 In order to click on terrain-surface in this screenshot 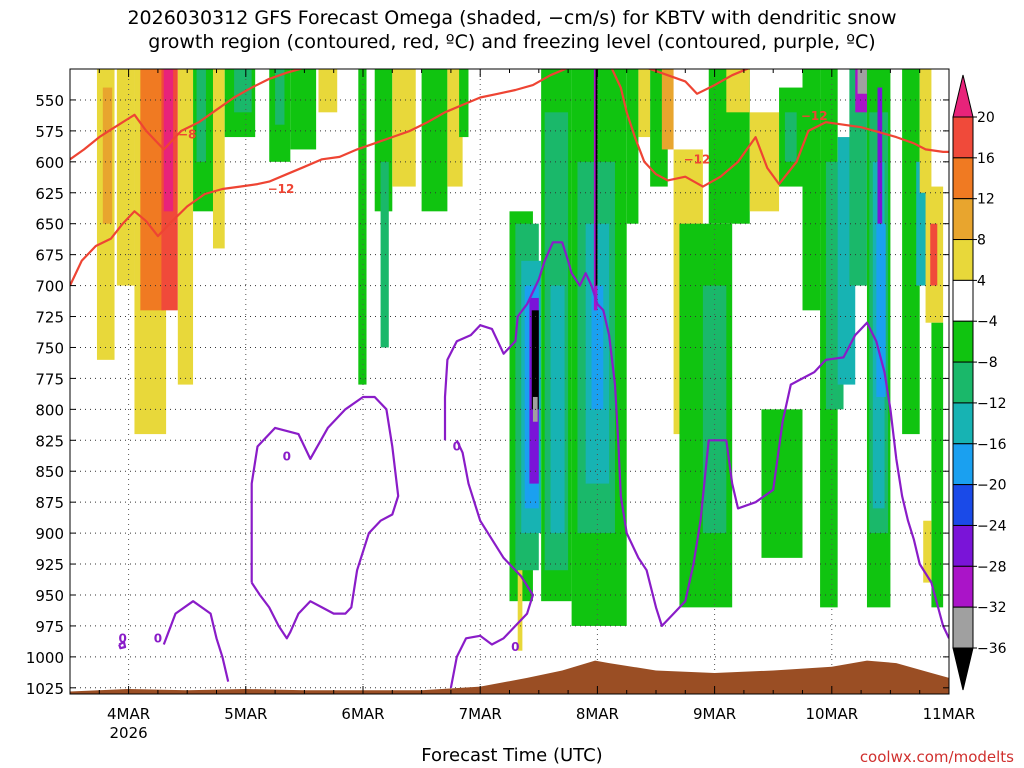, I will do `click(509, 677)`.